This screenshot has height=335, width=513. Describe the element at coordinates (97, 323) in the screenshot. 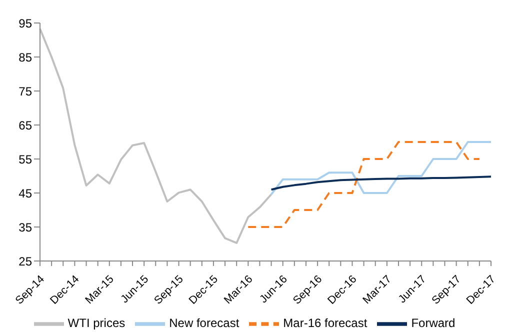

I see `legend-label: WTI prices` at that location.